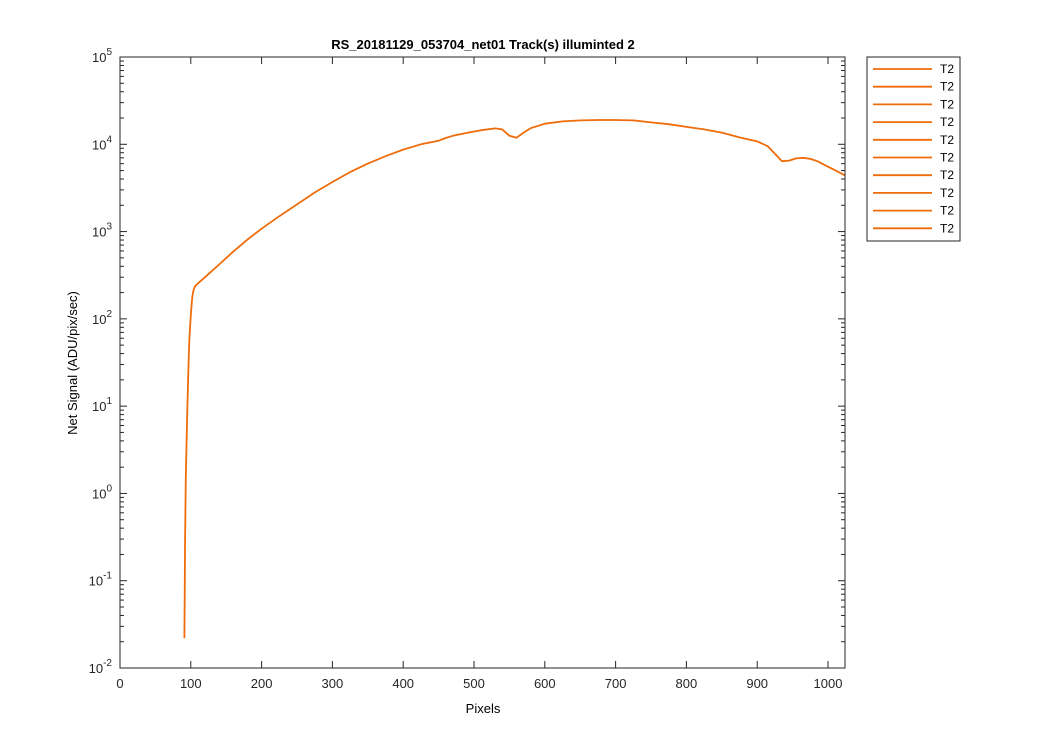 The height and width of the screenshot is (750, 1050). What do you see at coordinates (687, 683) in the screenshot?
I see `x-tick-label: 800` at bounding box center [687, 683].